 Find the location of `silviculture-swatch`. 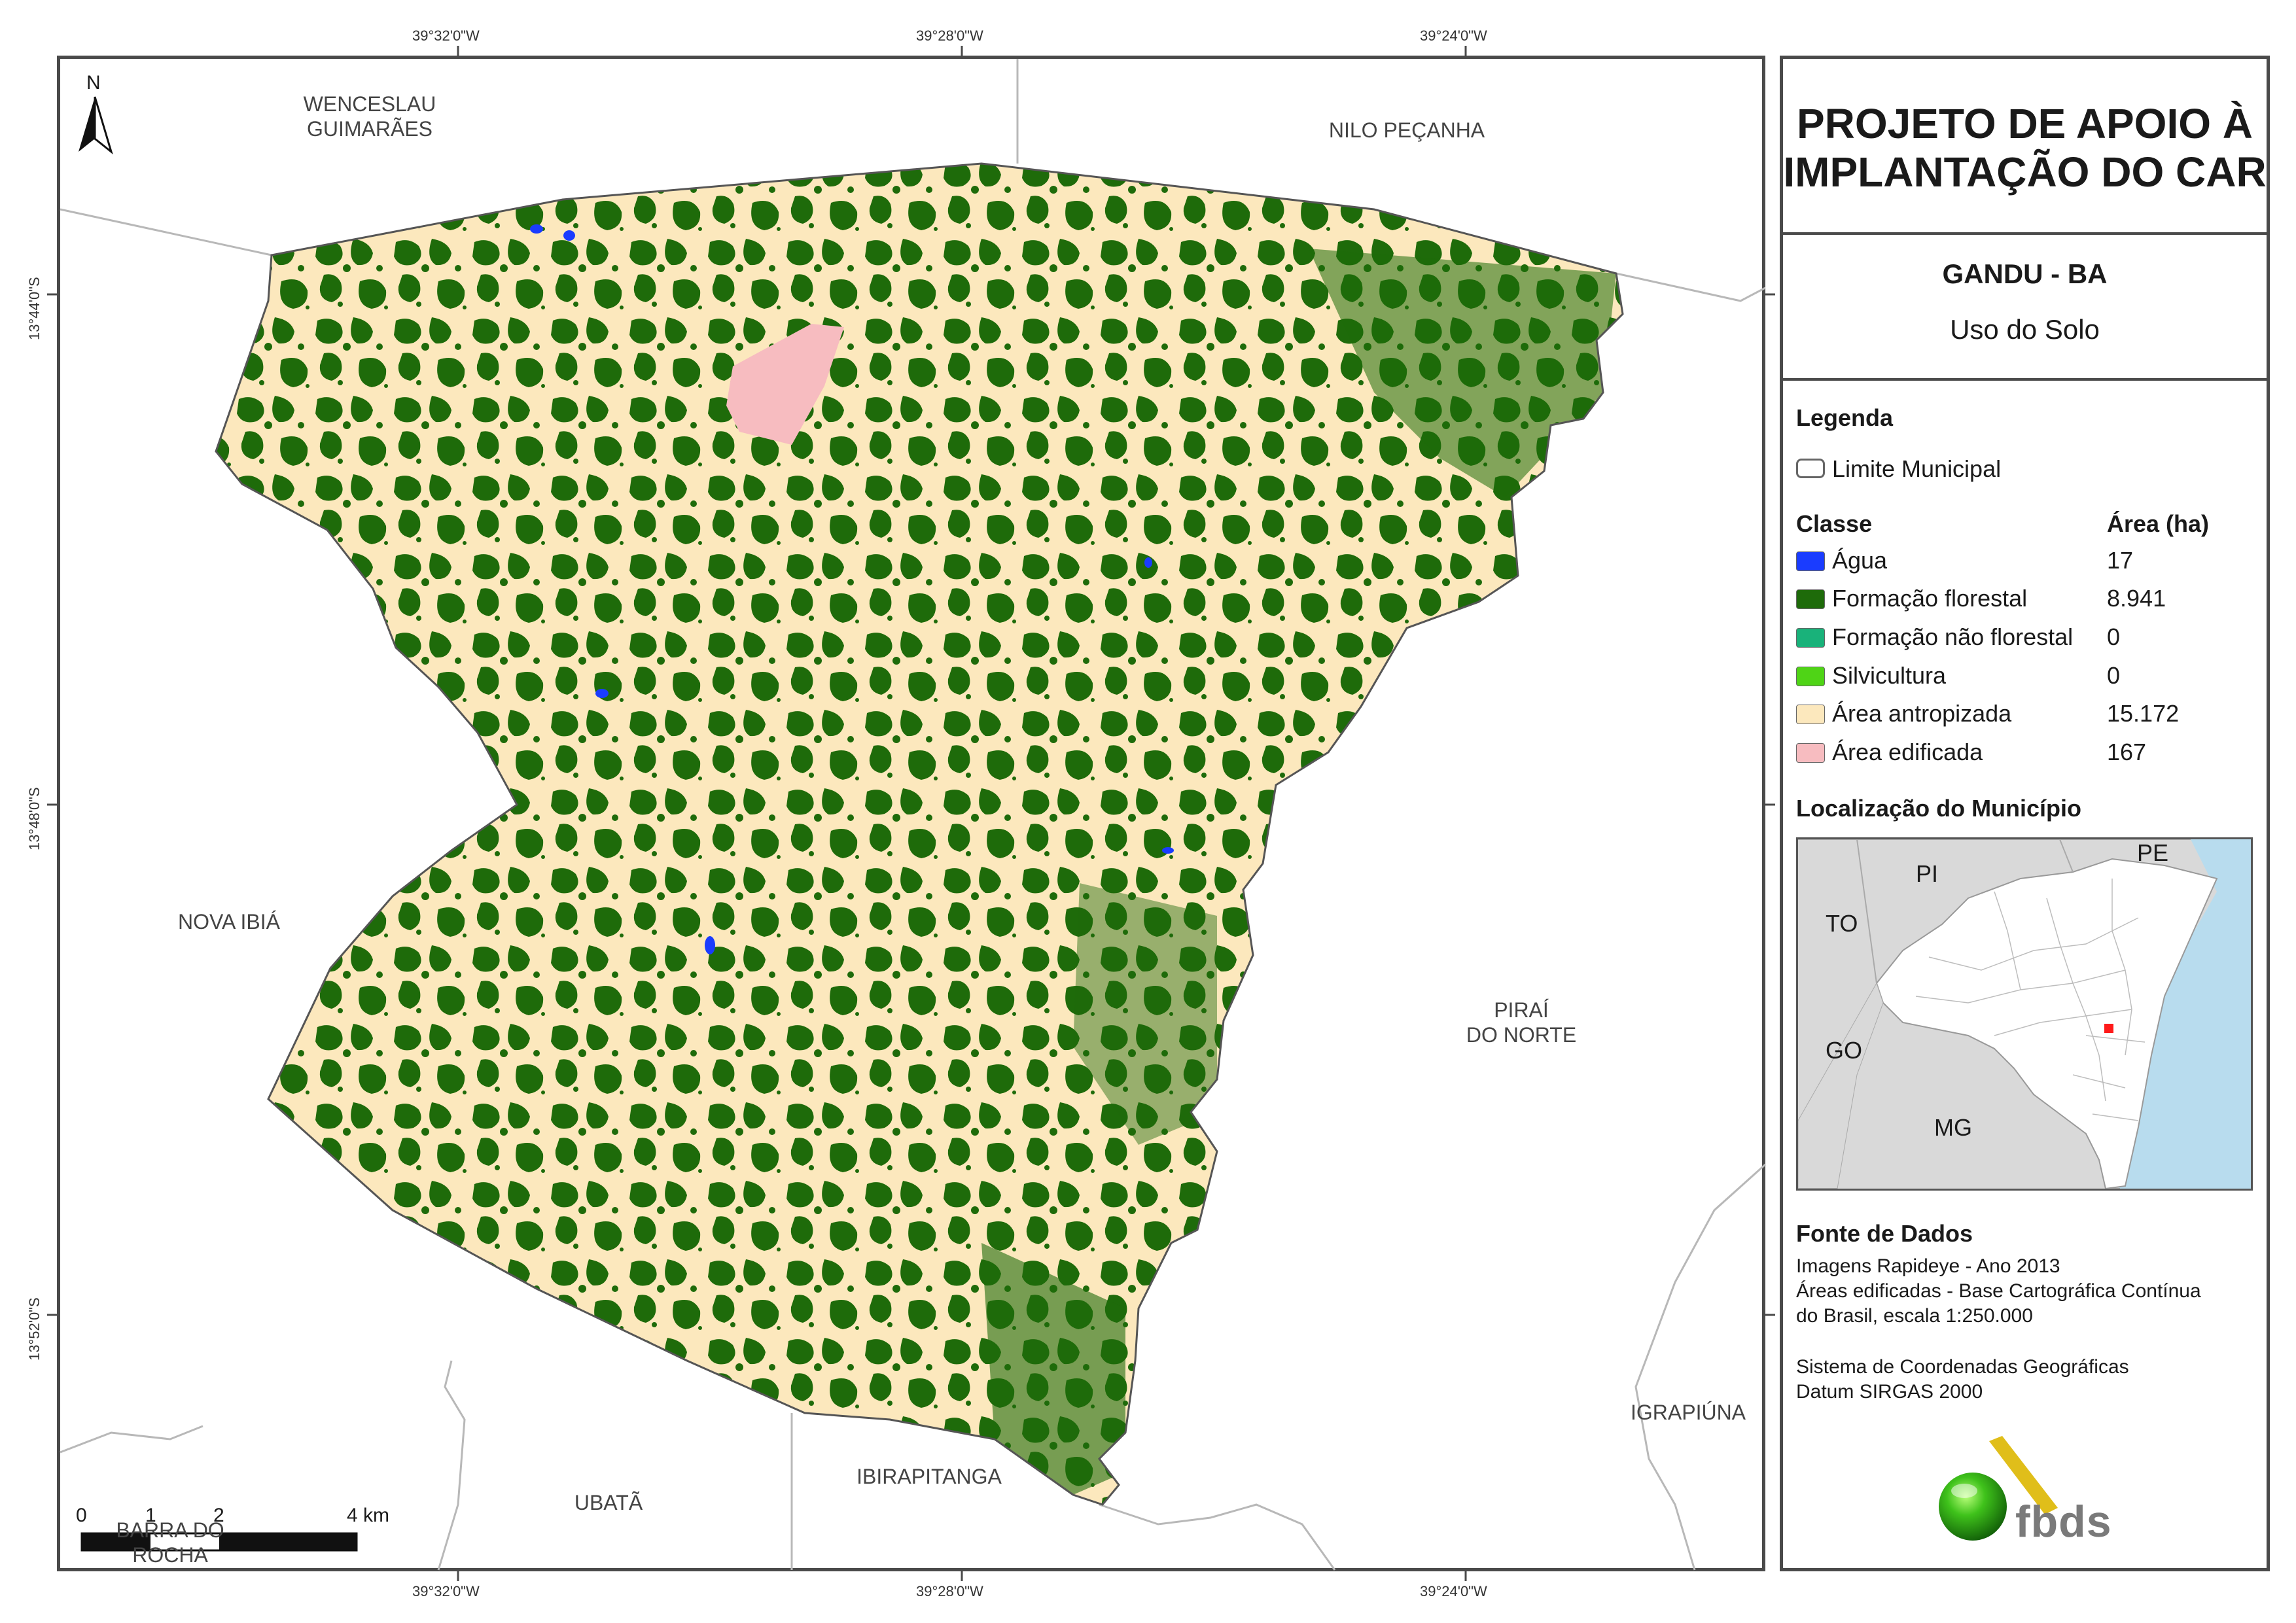

silviculture-swatch is located at coordinates (1811, 677).